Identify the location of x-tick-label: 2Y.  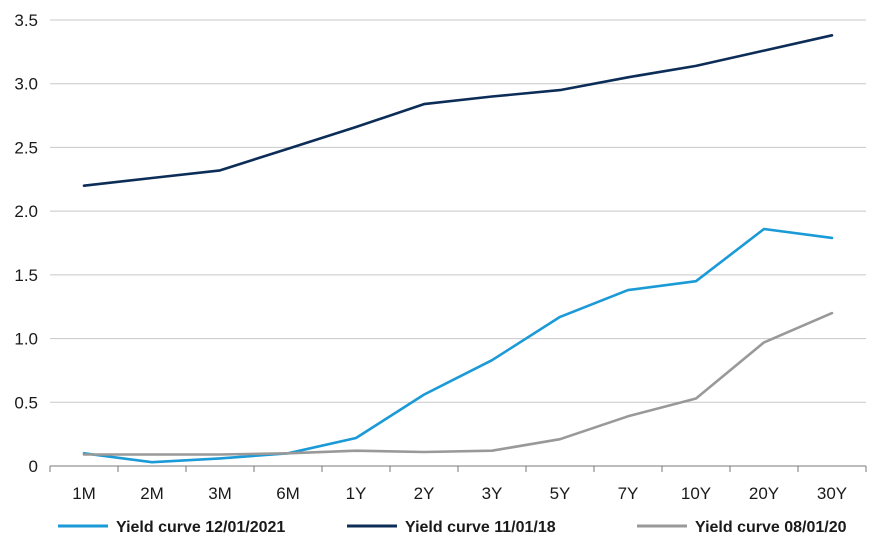
(424, 493).